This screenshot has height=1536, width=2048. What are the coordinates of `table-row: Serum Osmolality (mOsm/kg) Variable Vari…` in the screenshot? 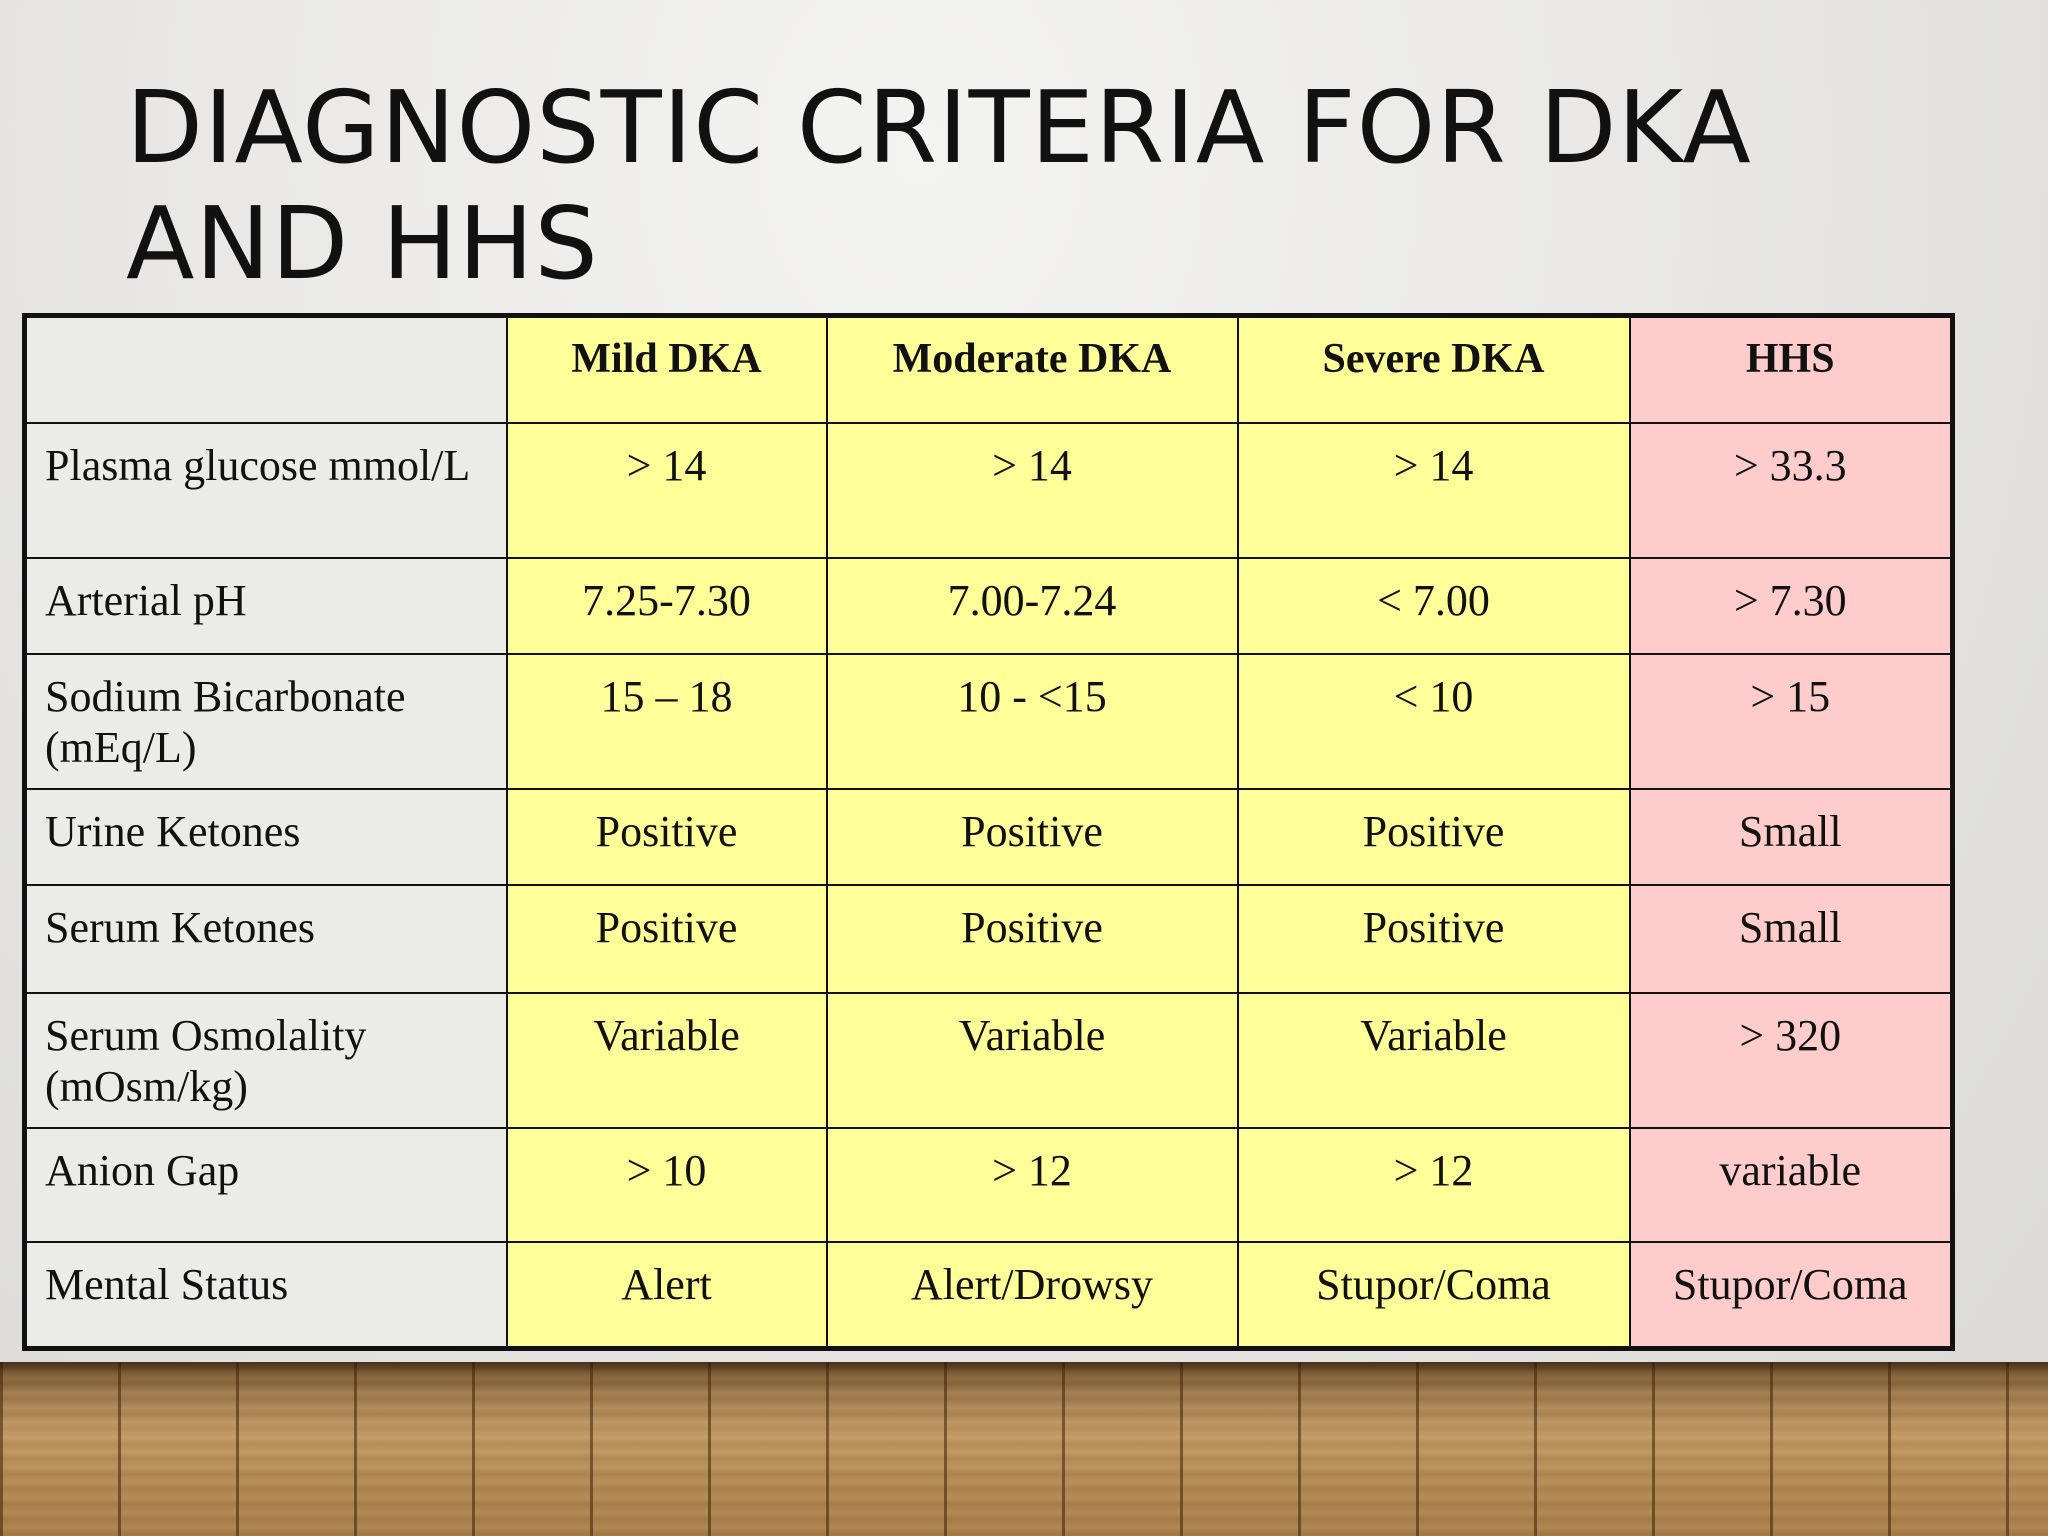 It's located at (988, 1060).